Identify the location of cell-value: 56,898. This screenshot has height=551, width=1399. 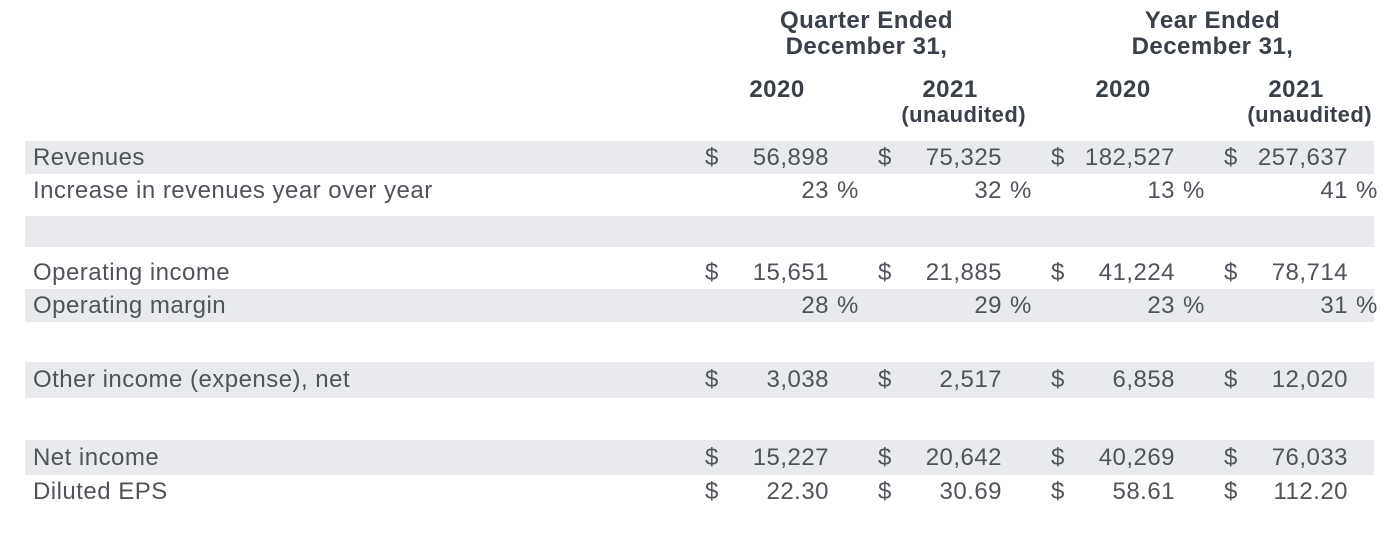
(790, 157).